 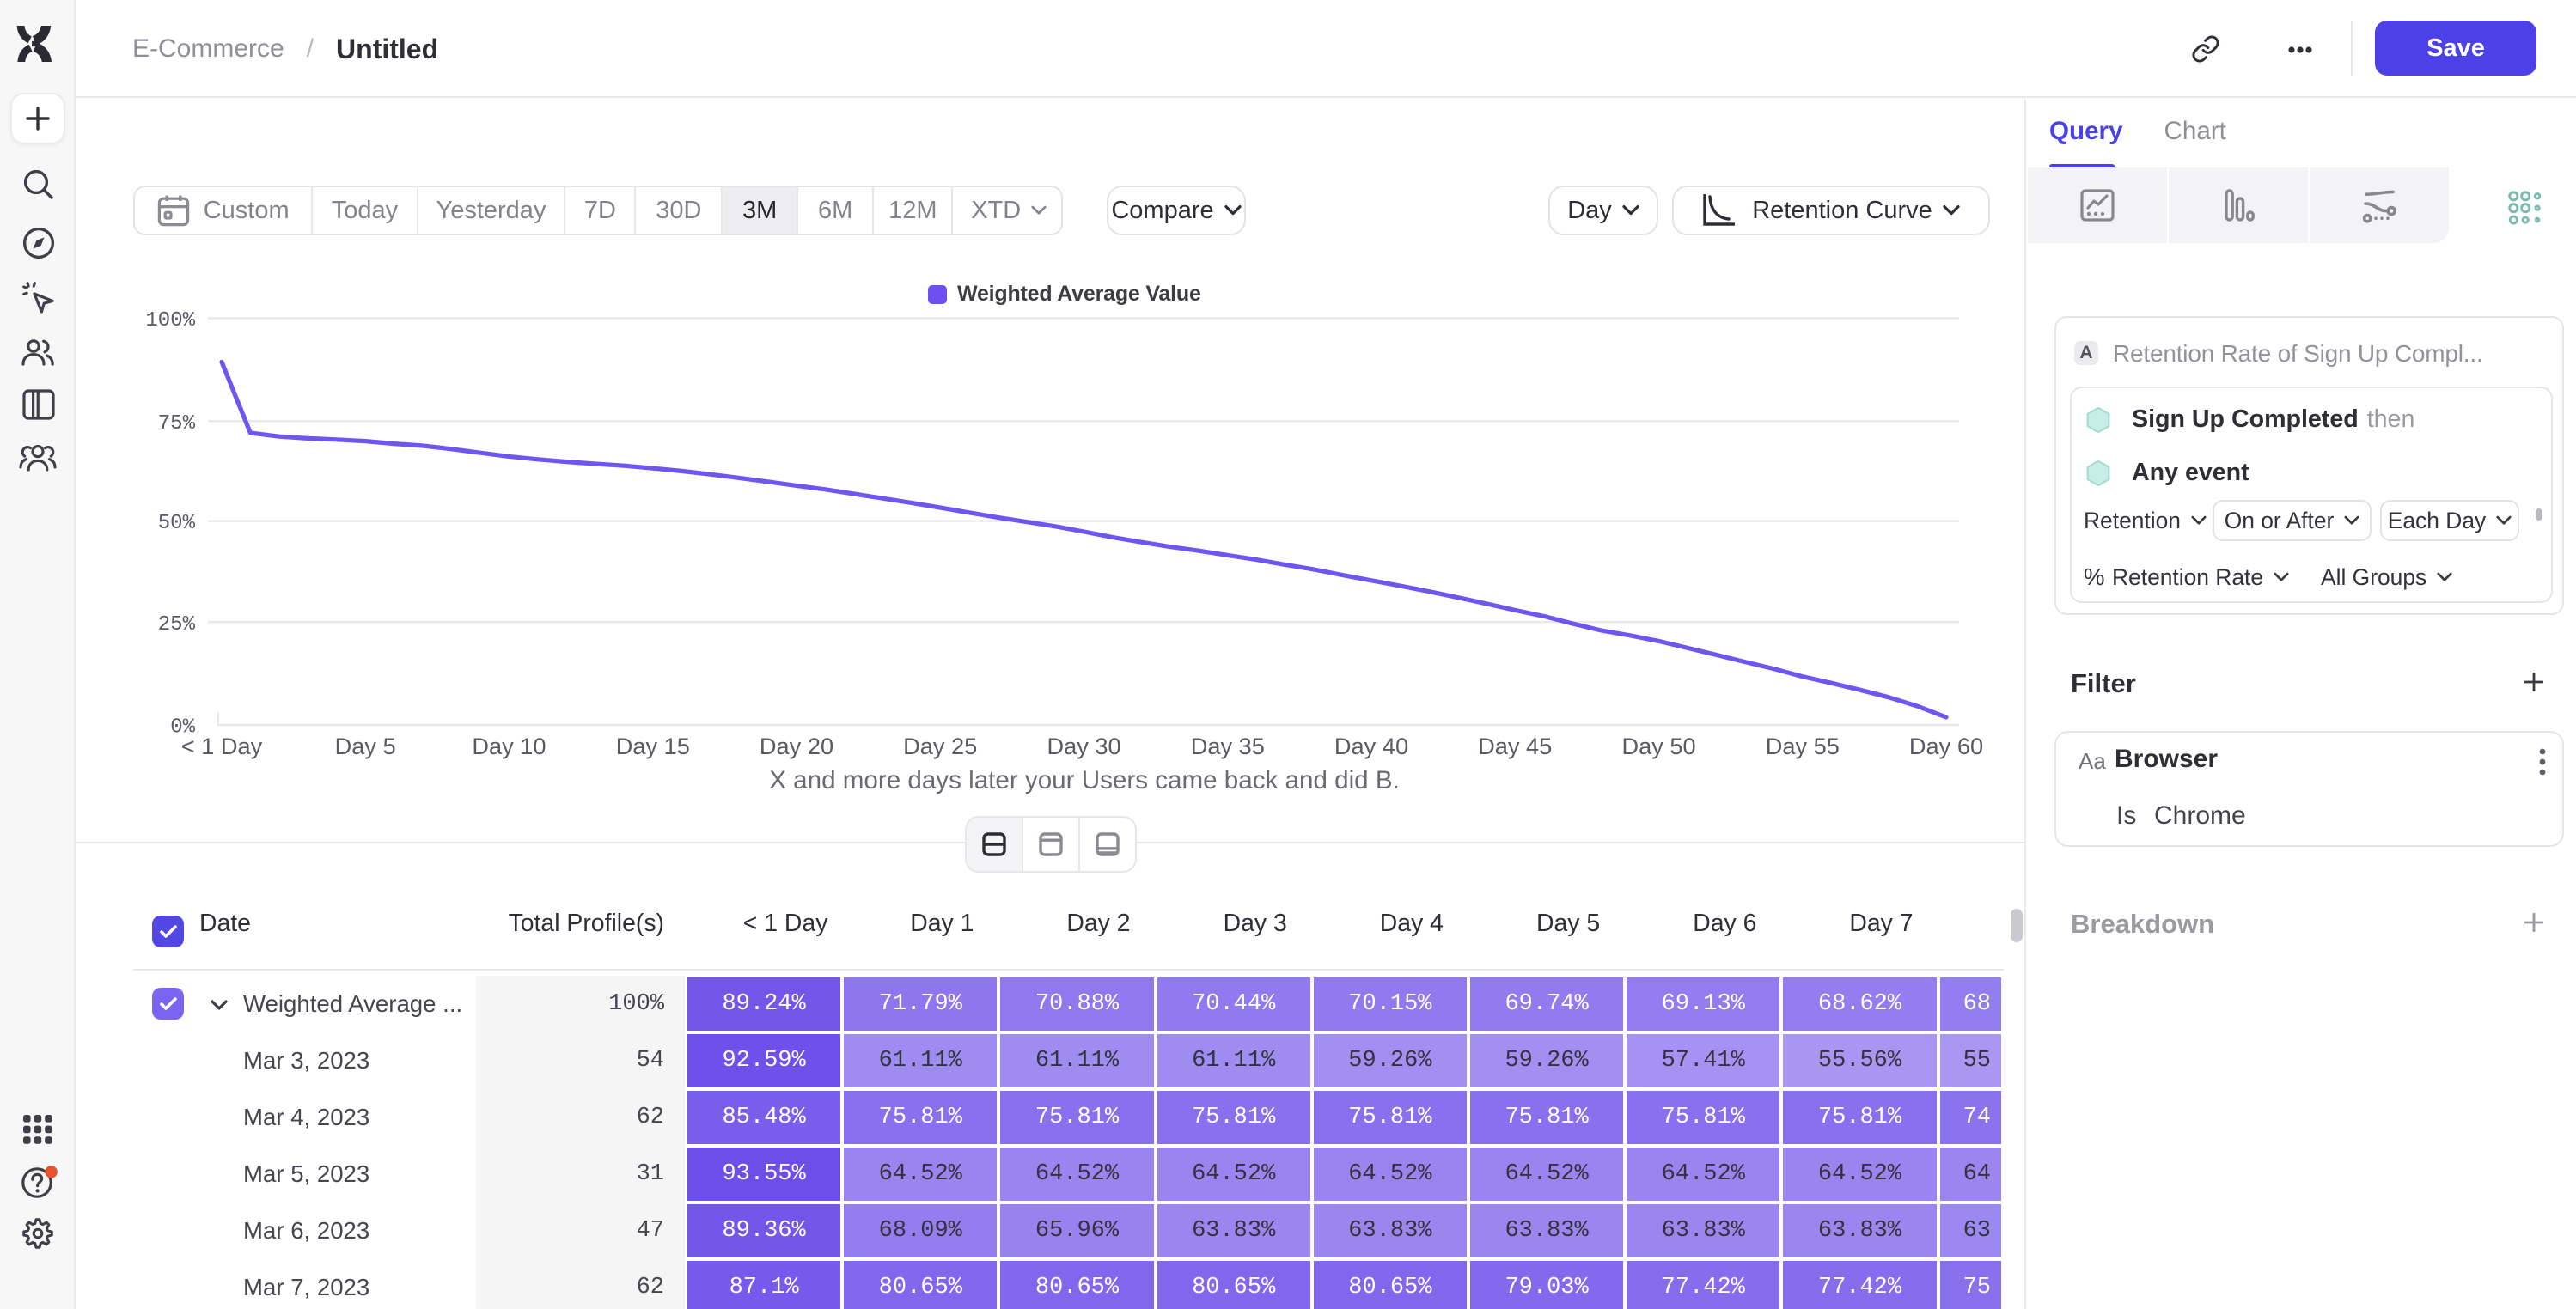 What do you see at coordinates (177, 624) in the screenshot?
I see `svg-text: 25%` at bounding box center [177, 624].